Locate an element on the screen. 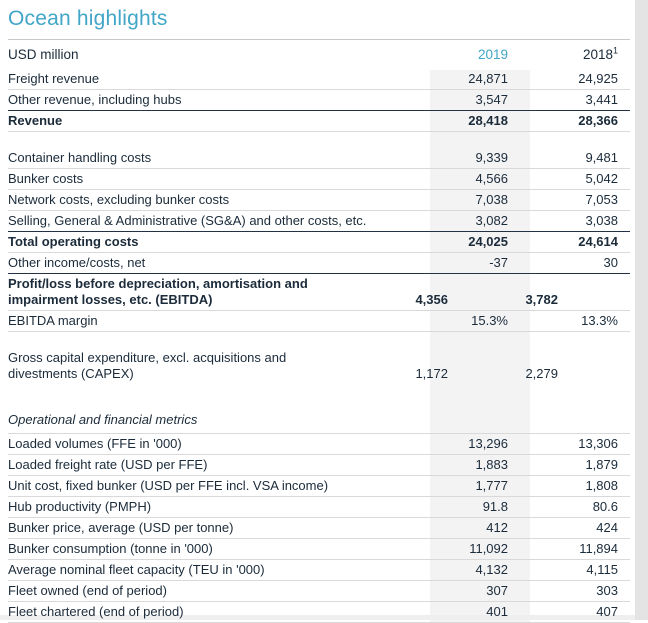  value-2018: 13.3% is located at coordinates (599, 320).